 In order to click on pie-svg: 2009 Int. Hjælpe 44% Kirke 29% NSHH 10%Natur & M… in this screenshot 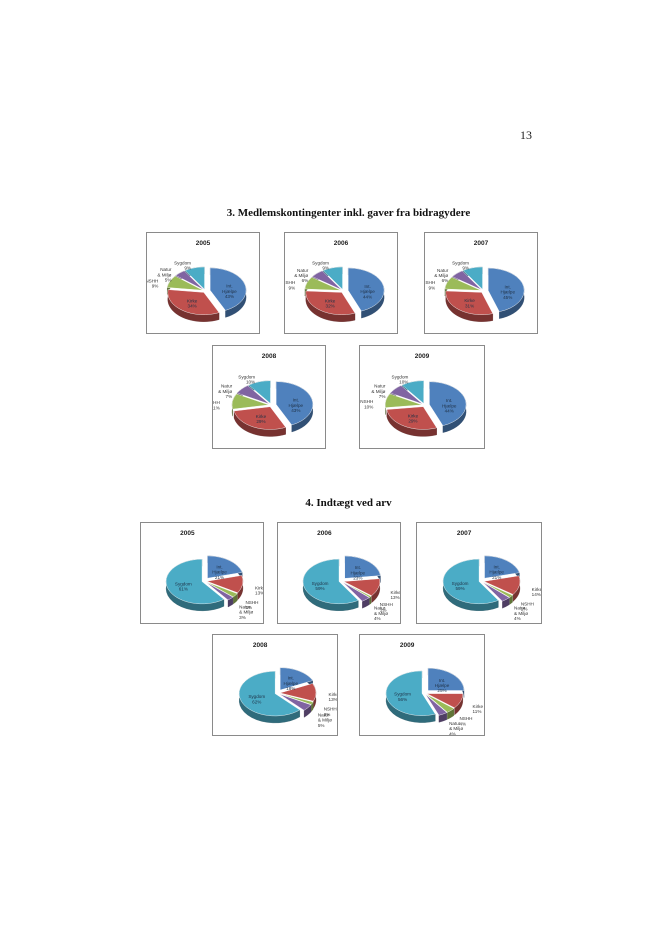, I will do `click(413, 395)`.